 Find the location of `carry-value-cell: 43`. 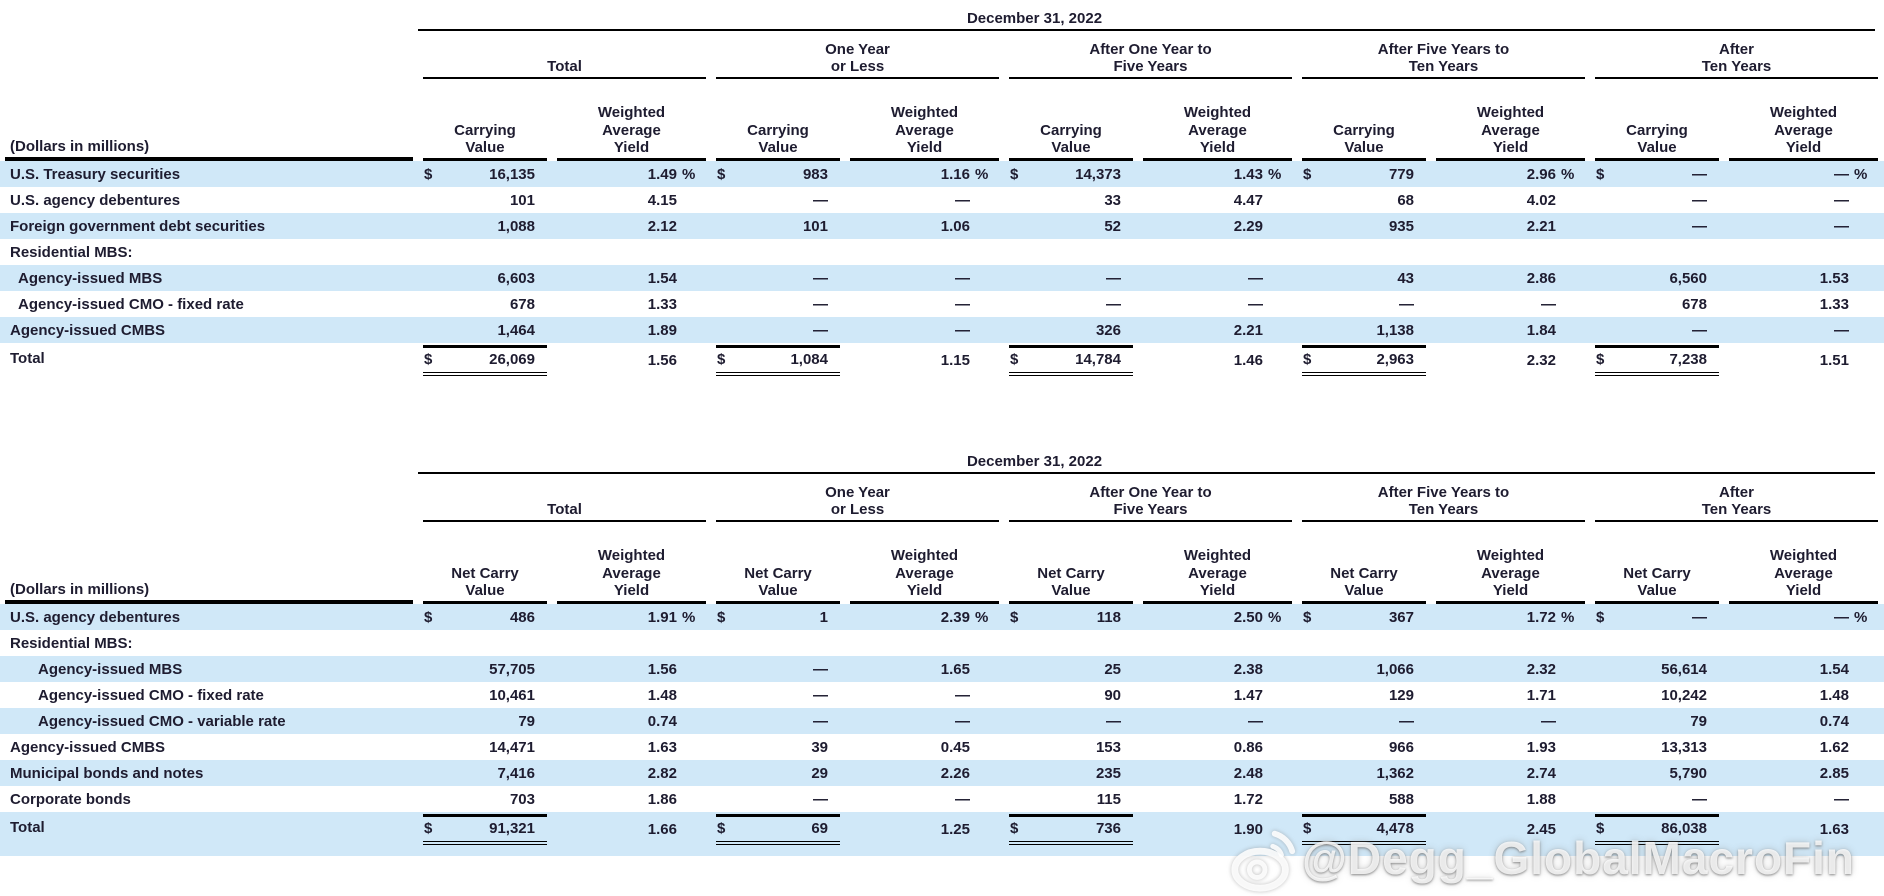

carry-value-cell: 43 is located at coordinates (1364, 278).